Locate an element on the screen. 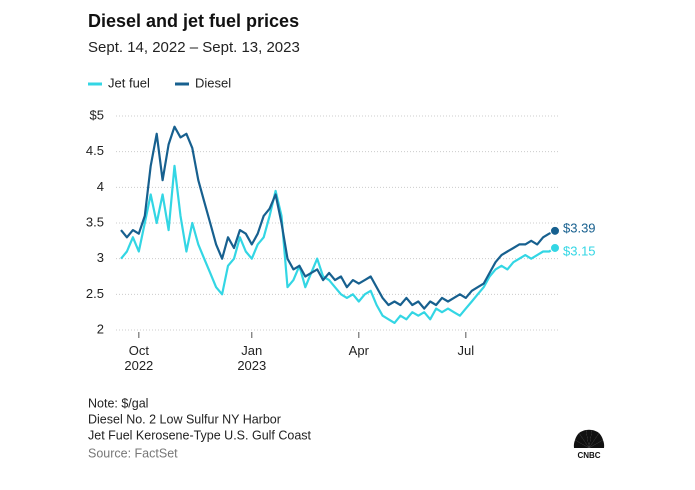  chart-title: Diesel and jet fuel prices is located at coordinates (193, 21).